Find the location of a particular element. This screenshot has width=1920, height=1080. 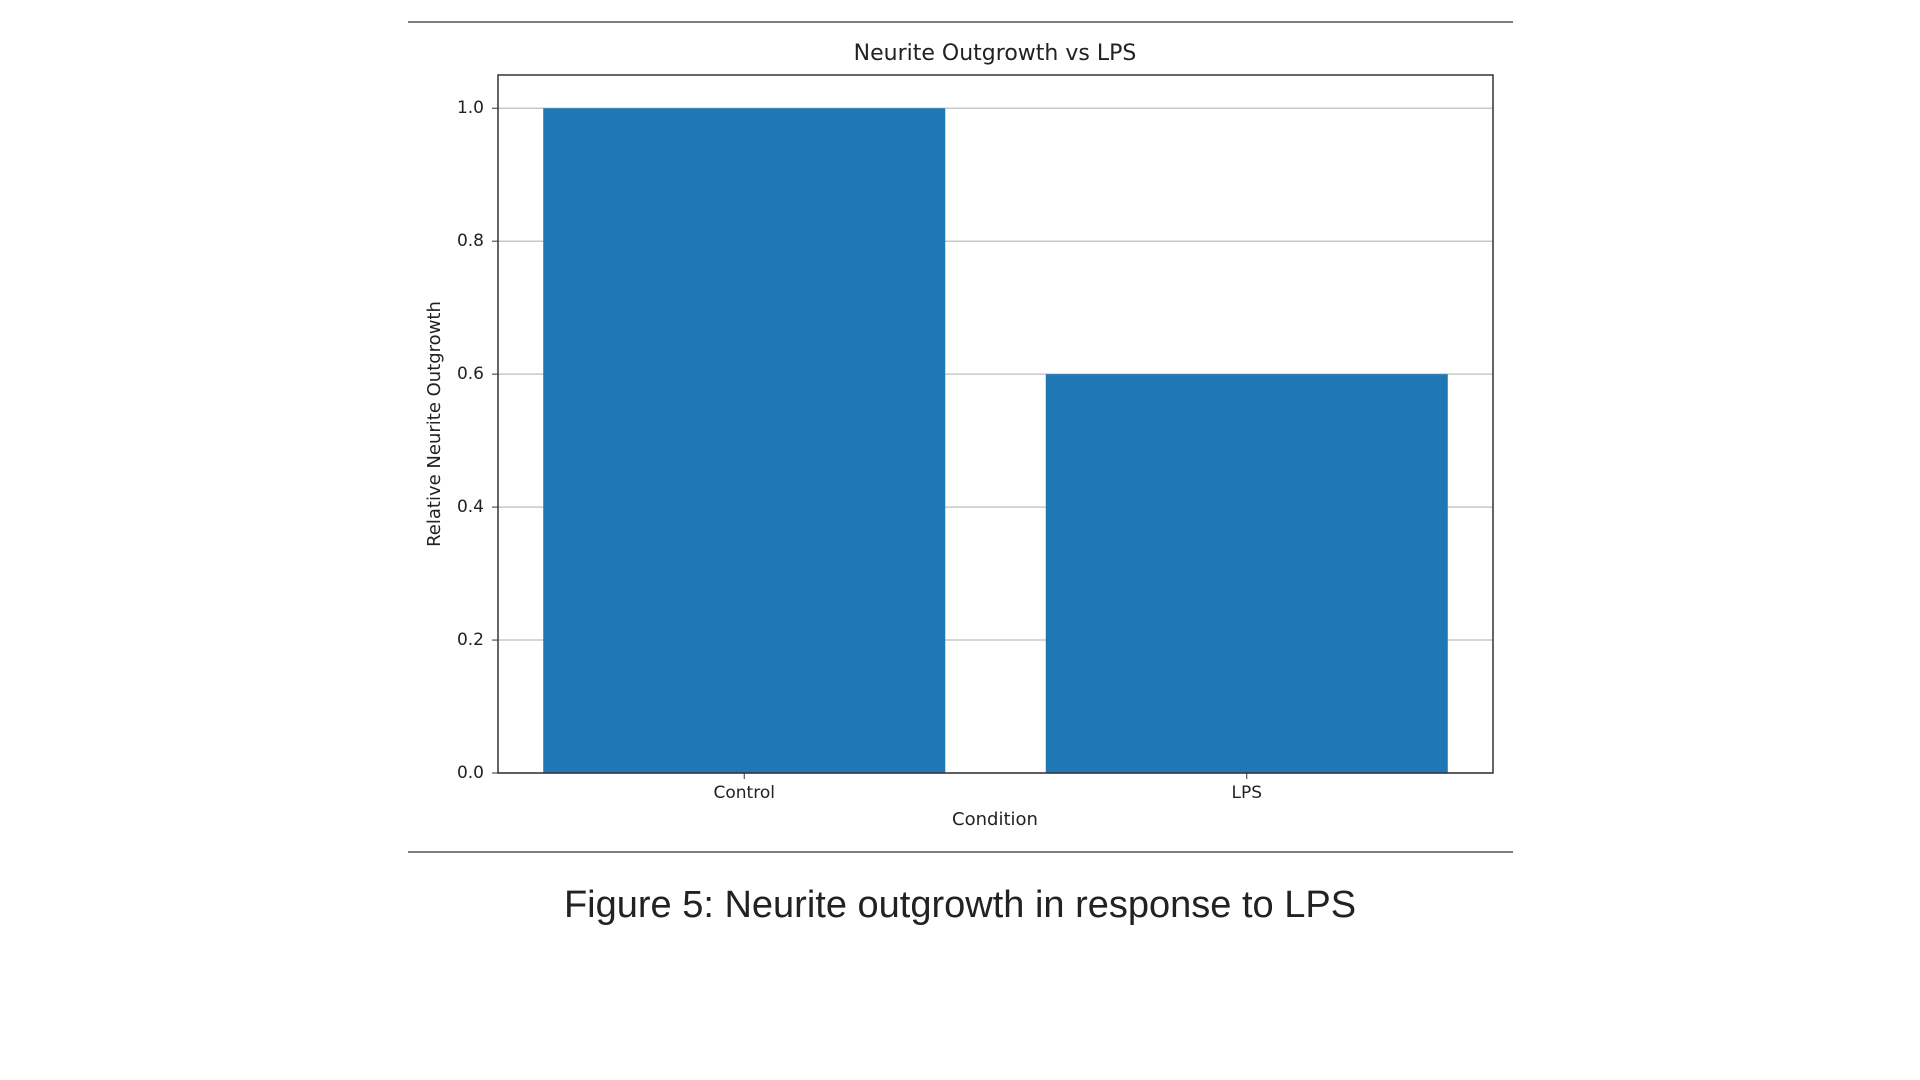

y-tick-label: 0.6 is located at coordinates (470, 374).